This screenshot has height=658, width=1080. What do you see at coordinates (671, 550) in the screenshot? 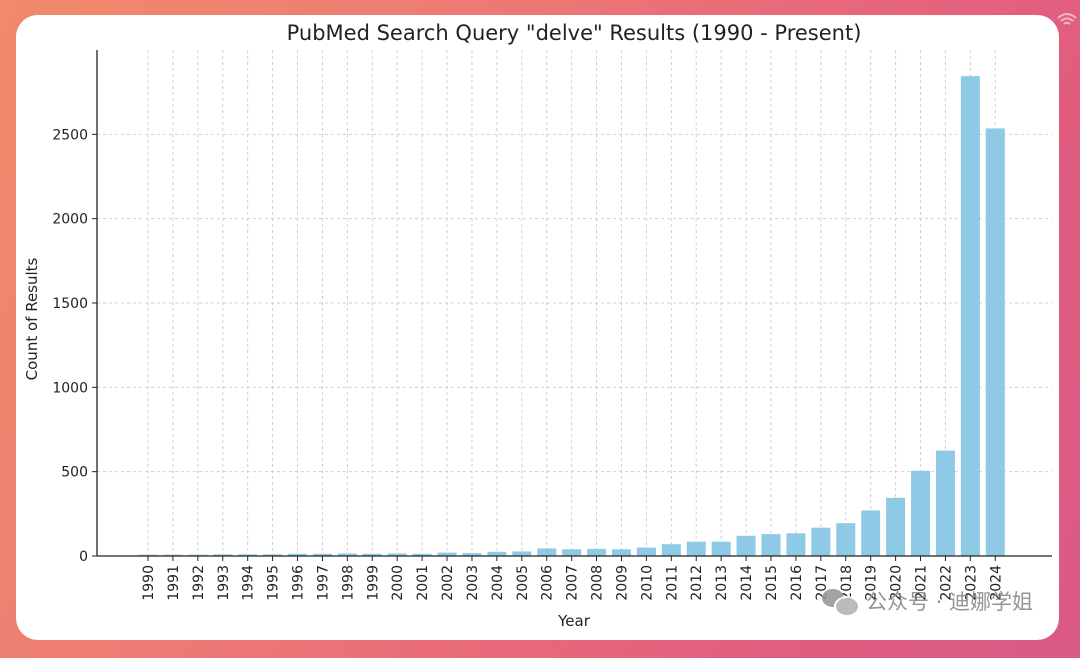
I see `bar-2011` at bounding box center [671, 550].